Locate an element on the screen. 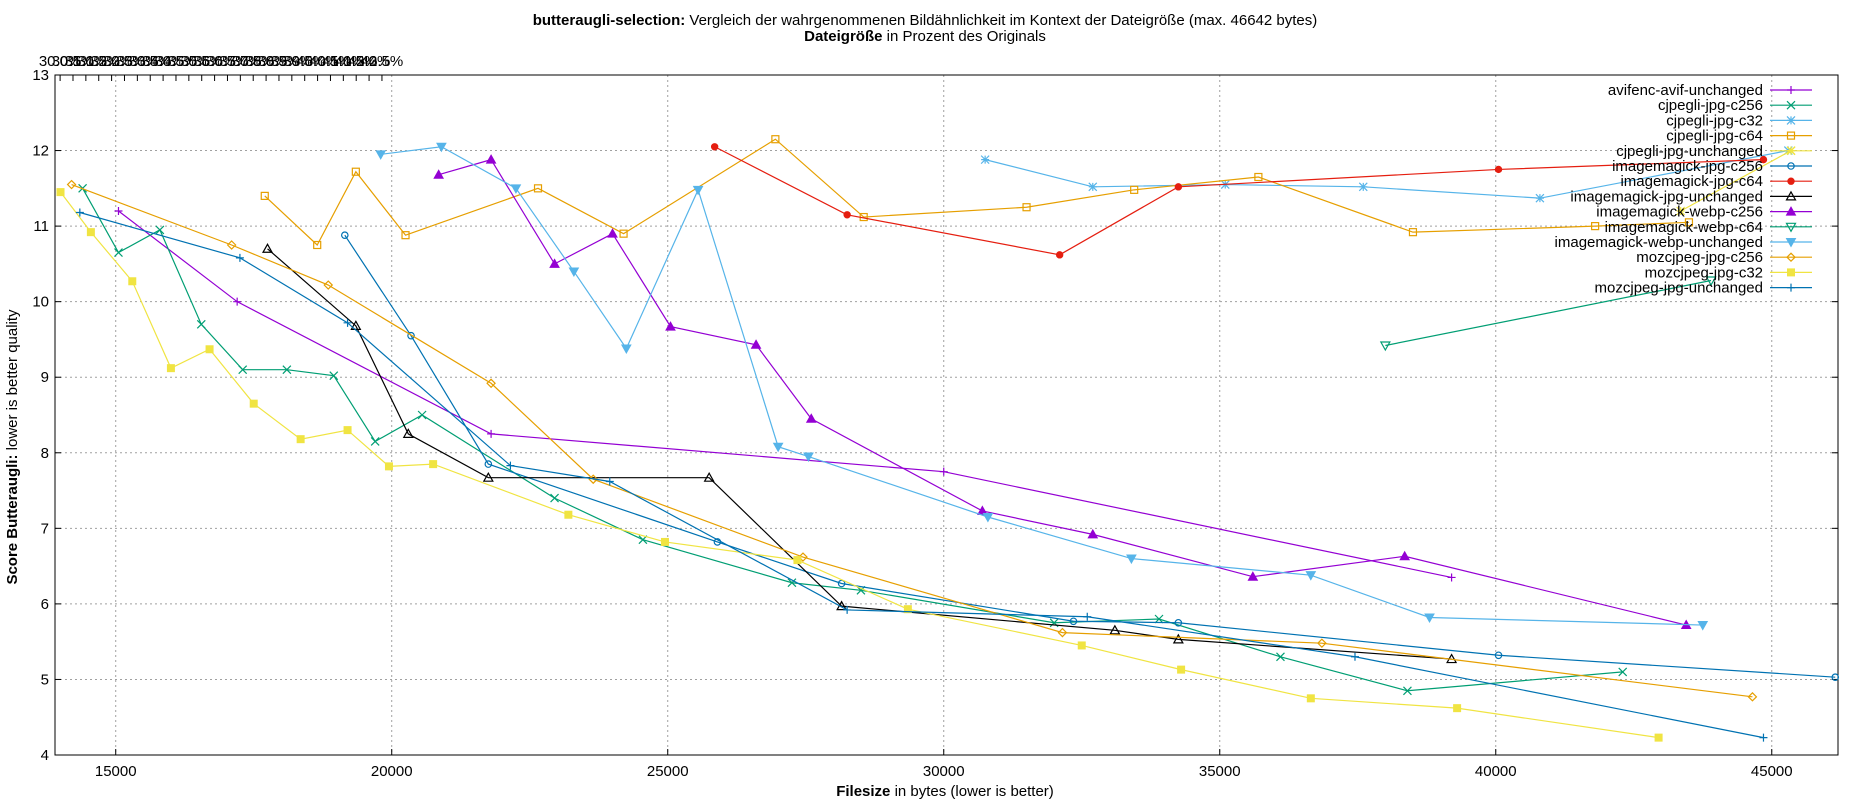 Image resolution: width=1850 pixels, height=800 pixels. top-tick-label: 36.5% is located at coordinates (227, 61).